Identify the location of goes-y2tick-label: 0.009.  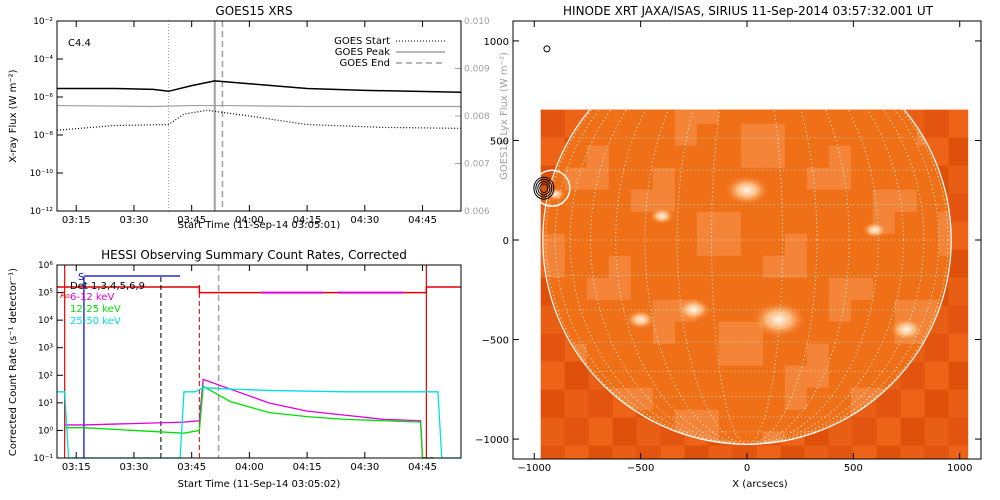
(477, 70).